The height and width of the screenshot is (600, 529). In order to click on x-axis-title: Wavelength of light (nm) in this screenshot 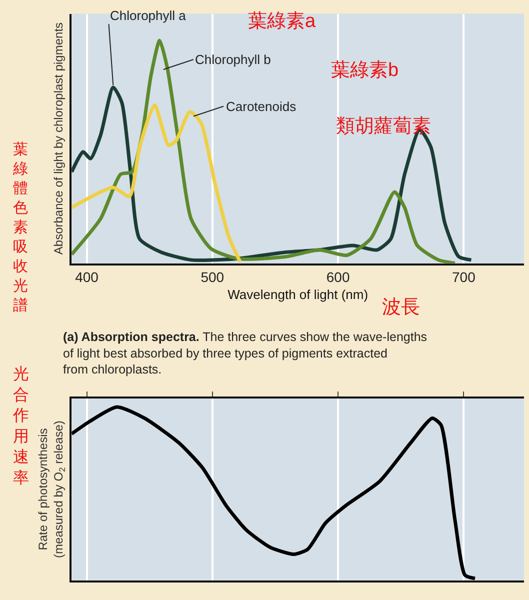, I will do `click(298, 294)`.